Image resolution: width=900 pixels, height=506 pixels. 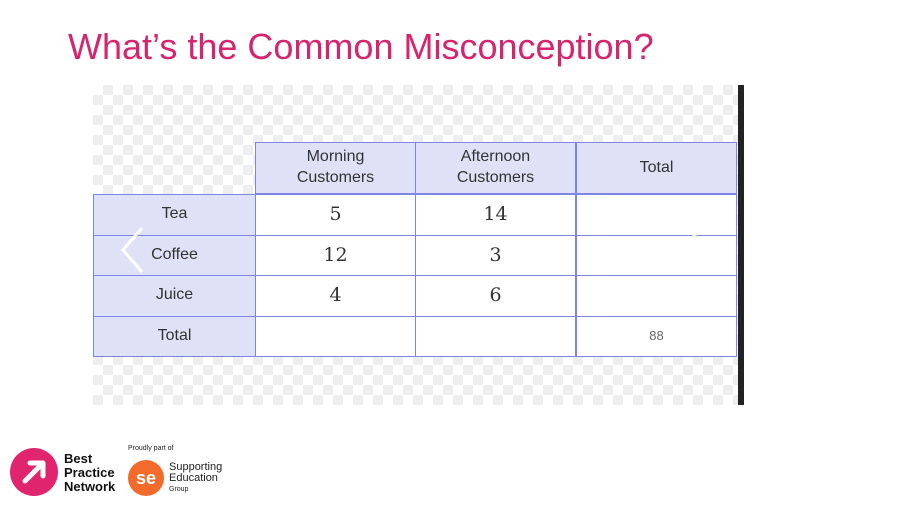 What do you see at coordinates (90, 486) in the screenshot?
I see `brand-line: Network` at bounding box center [90, 486].